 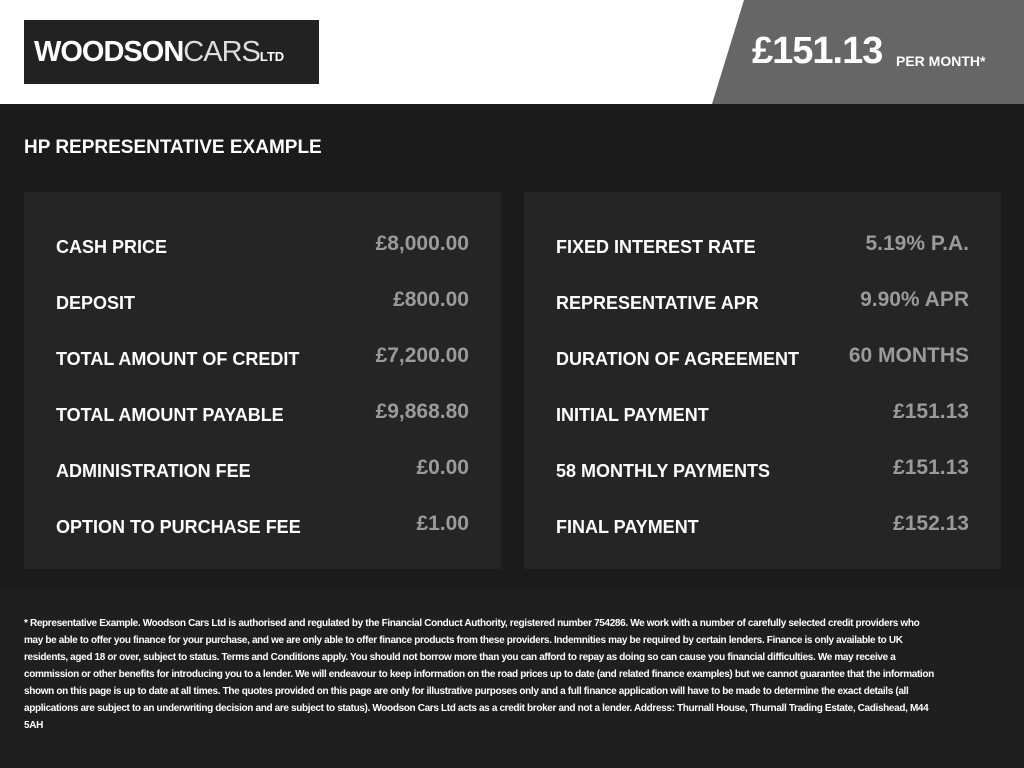 I want to click on logo-text: CARS, so click(x=222, y=52).